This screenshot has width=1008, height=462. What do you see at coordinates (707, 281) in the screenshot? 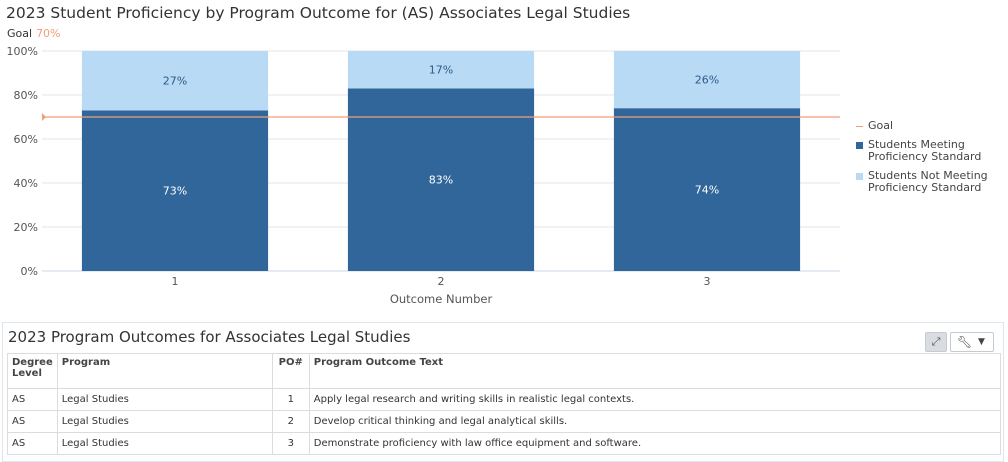
I see `x-tick-label: 3` at bounding box center [707, 281].